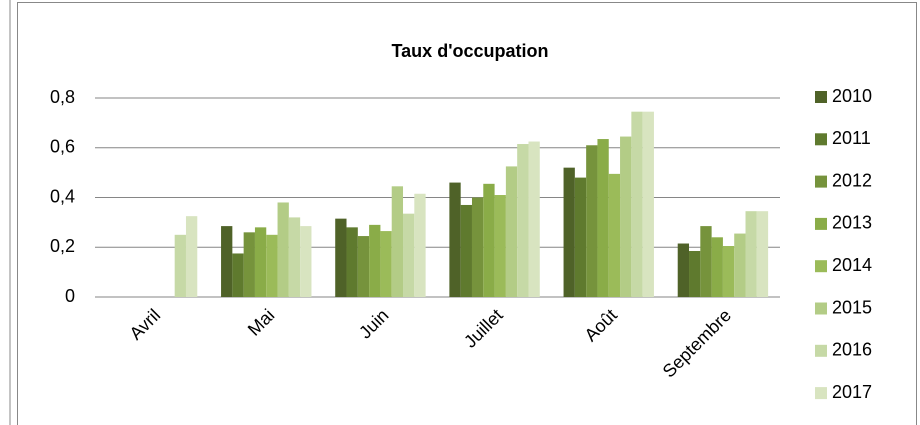  Describe the element at coordinates (470, 51) in the screenshot. I see `chart-title: Taux d'occupation` at that location.